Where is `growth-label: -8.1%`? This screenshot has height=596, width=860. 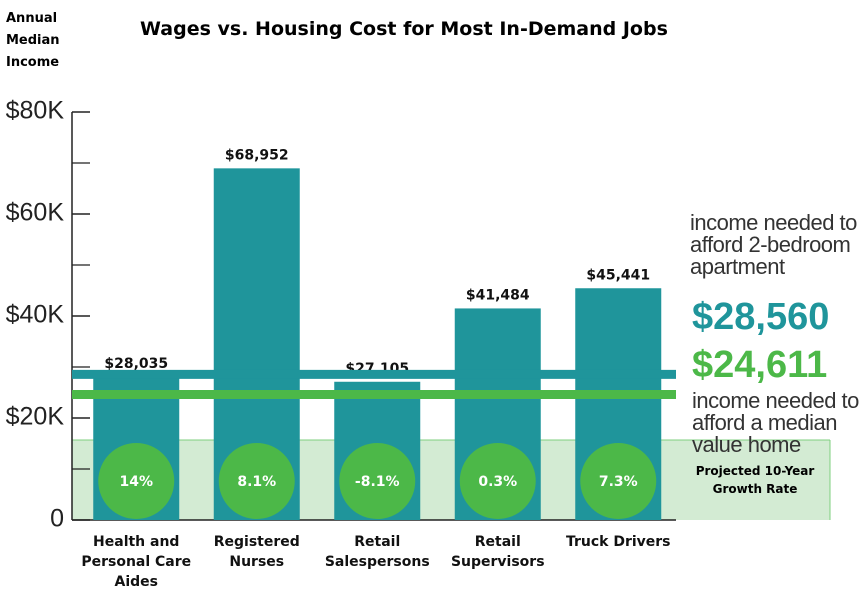
growth-label: -8.1% is located at coordinates (377, 482).